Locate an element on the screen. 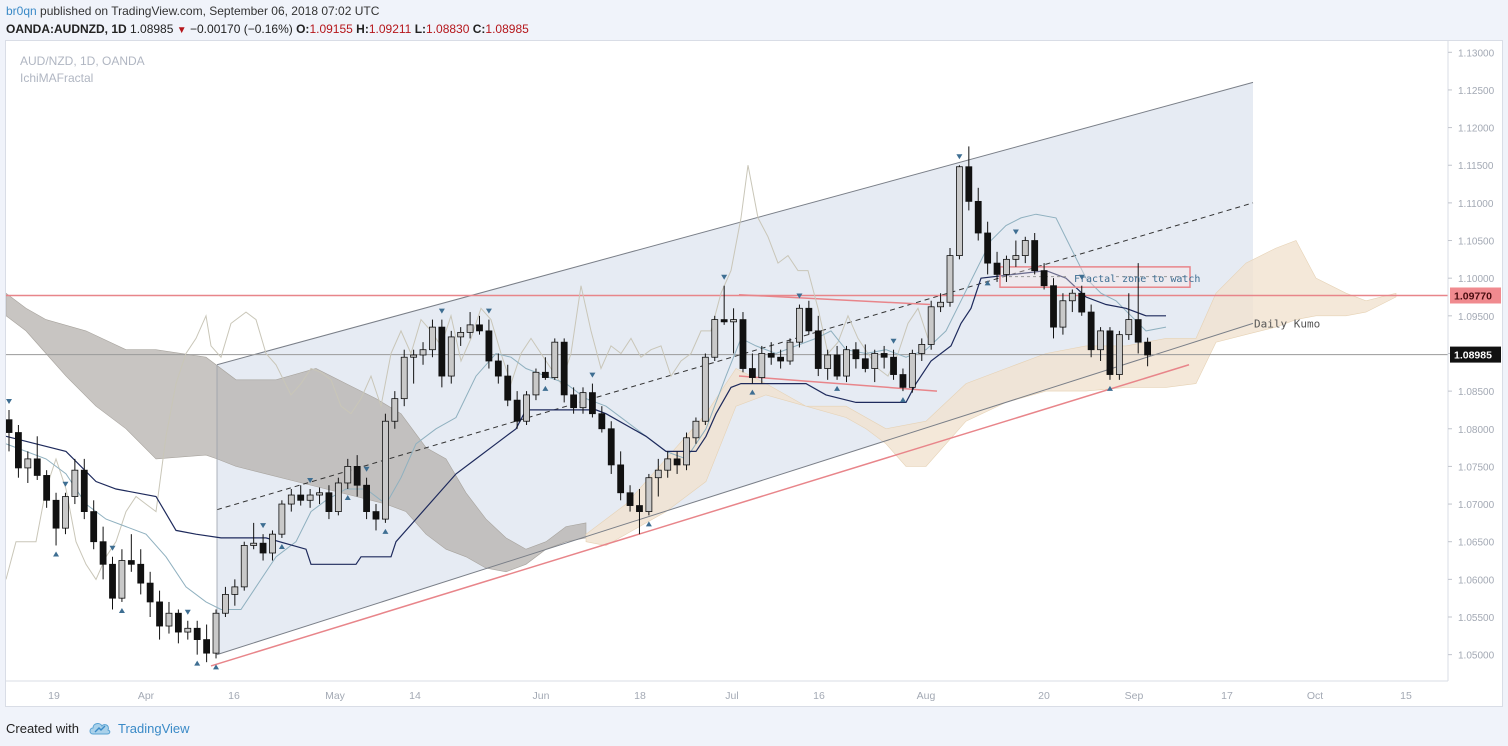 This screenshot has height=746, width=1508. kumo-annotation: Daily Kumo is located at coordinates (1287, 323).